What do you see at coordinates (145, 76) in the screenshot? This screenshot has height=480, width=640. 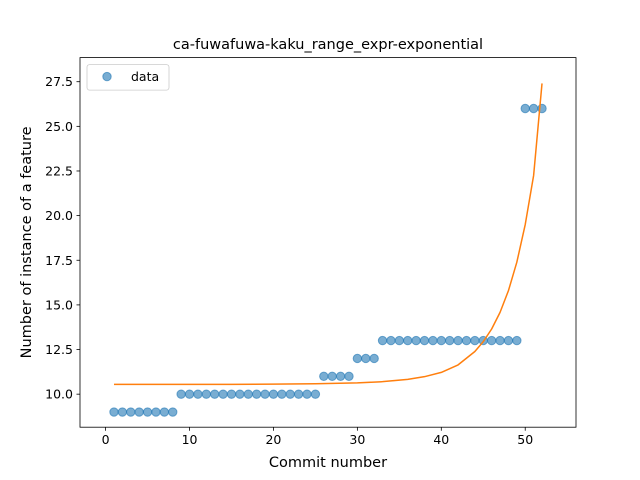 I see `legend-label-data: data` at bounding box center [145, 76].